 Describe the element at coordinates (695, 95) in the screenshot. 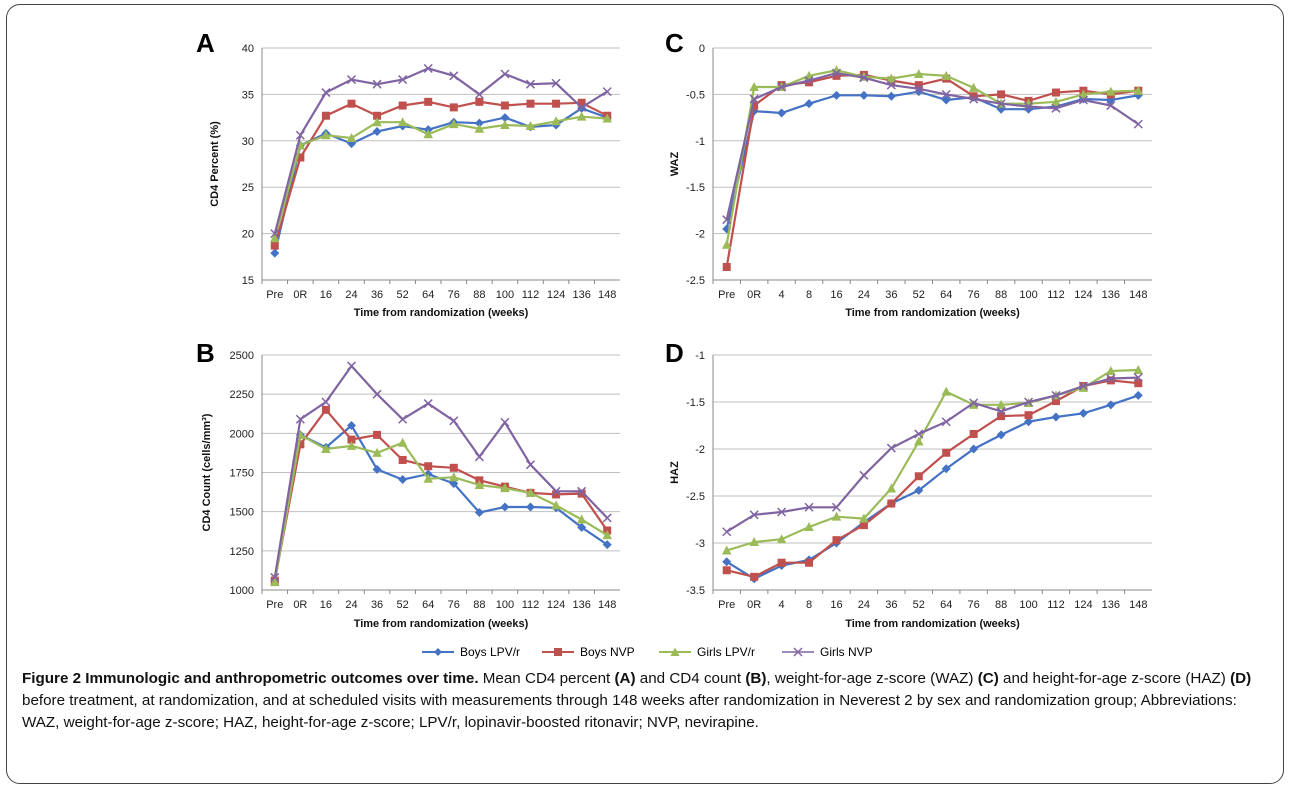

I see `panel-c-ytick-label: -0.5` at that location.